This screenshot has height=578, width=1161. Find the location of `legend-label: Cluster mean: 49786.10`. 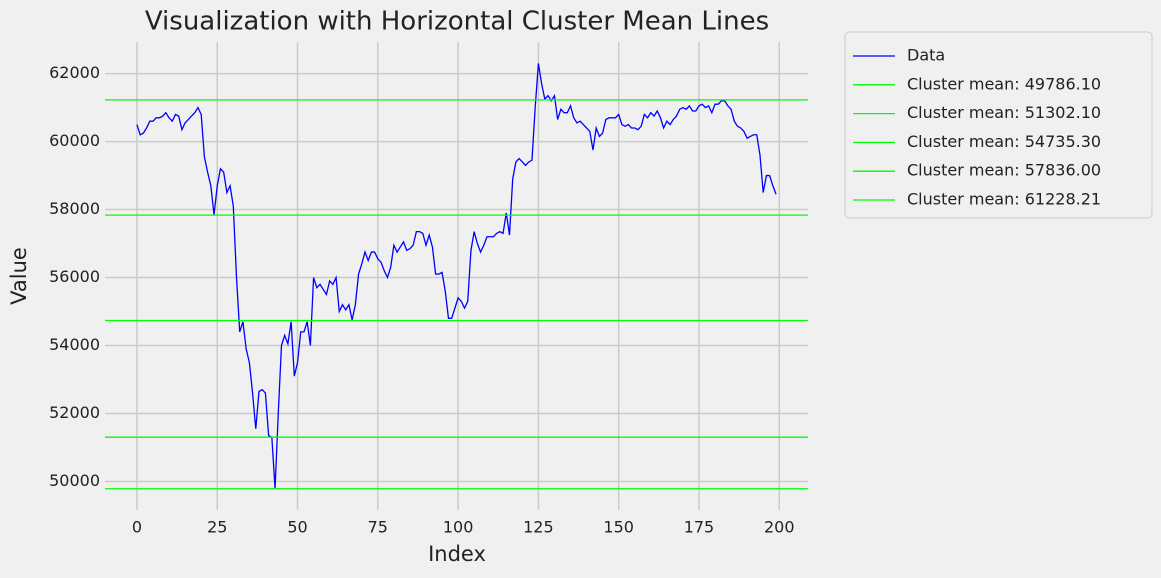

legend-label: Cluster mean: 49786.10 is located at coordinates (1004, 83).